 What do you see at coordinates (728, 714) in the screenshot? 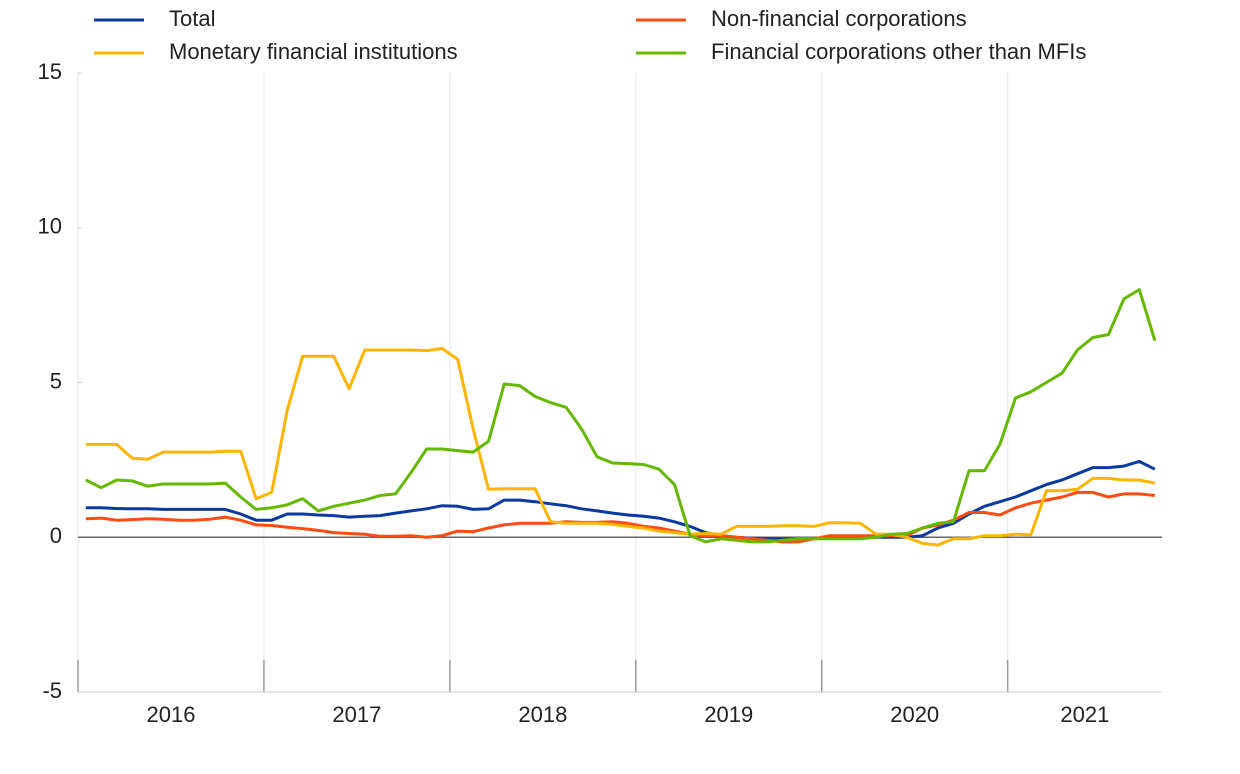
I see `x-tick-label: 2019` at bounding box center [728, 714].